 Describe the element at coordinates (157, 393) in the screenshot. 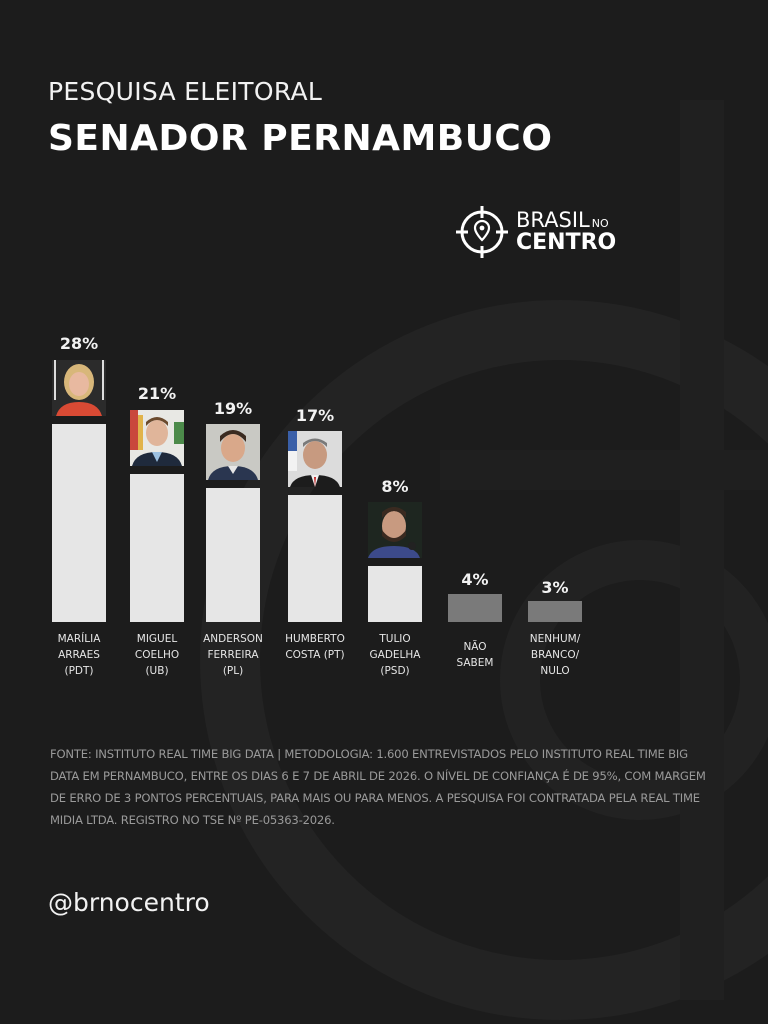

I see `value-label: 21%` at that location.